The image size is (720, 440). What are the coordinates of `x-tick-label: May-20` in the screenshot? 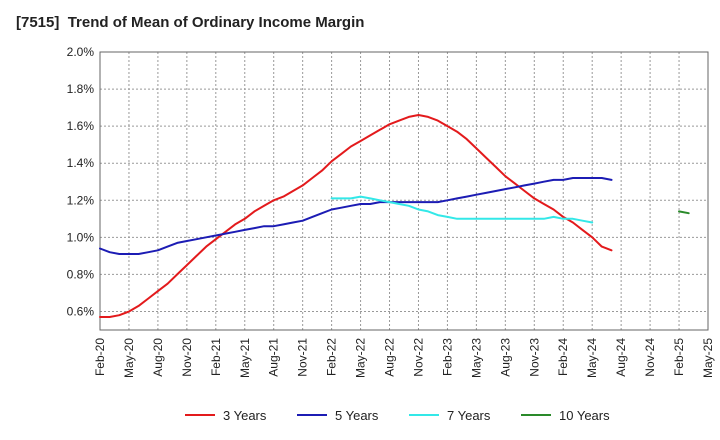 It's located at (129, 358).